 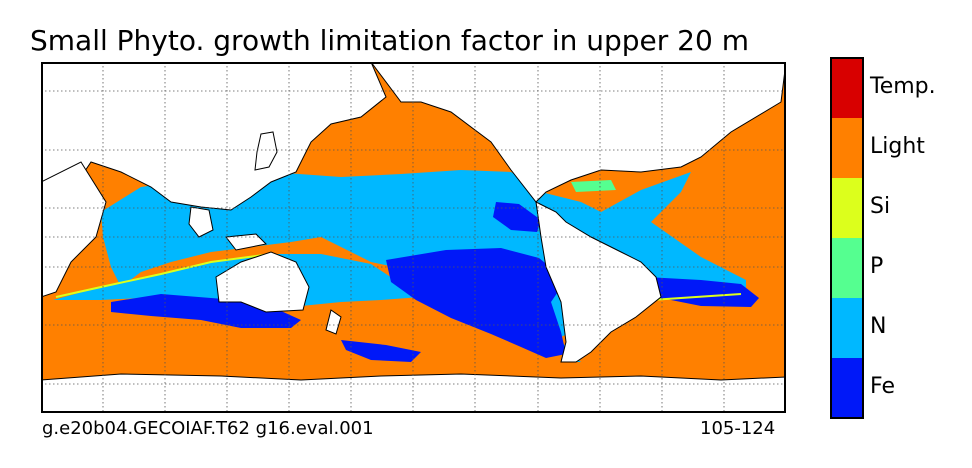 I want to click on colorbar-label: Temp., so click(x=903, y=86).